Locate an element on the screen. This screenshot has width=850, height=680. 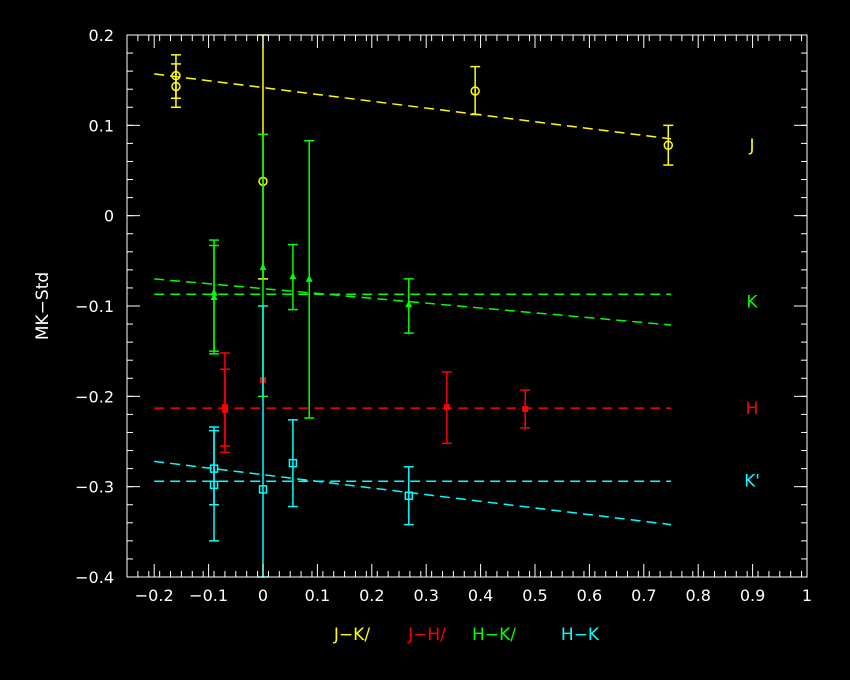
x-tick-label: 0.8 is located at coordinates (697, 595).